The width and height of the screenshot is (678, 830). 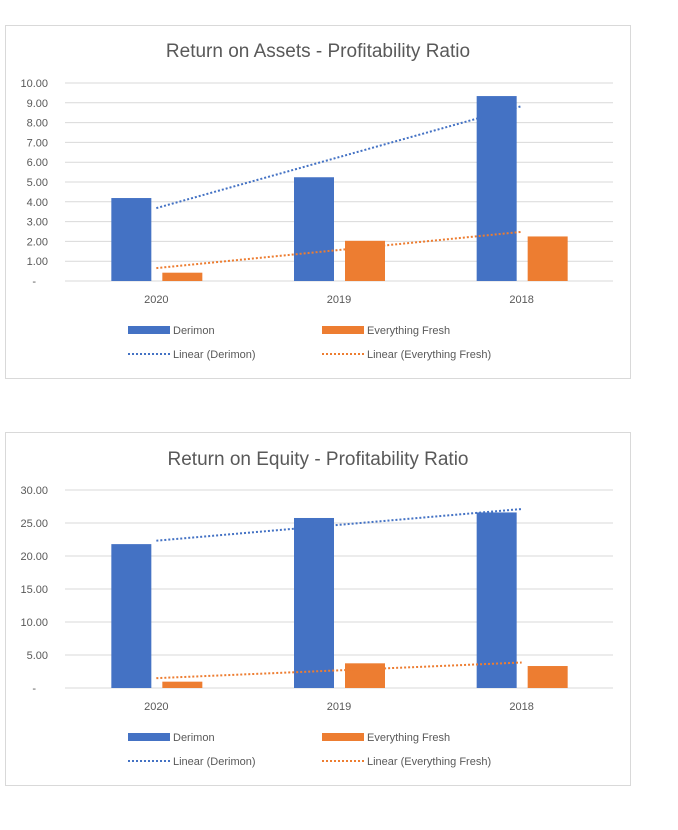 What do you see at coordinates (37, 242) in the screenshot?
I see `y-tick-label: 2.00` at bounding box center [37, 242].